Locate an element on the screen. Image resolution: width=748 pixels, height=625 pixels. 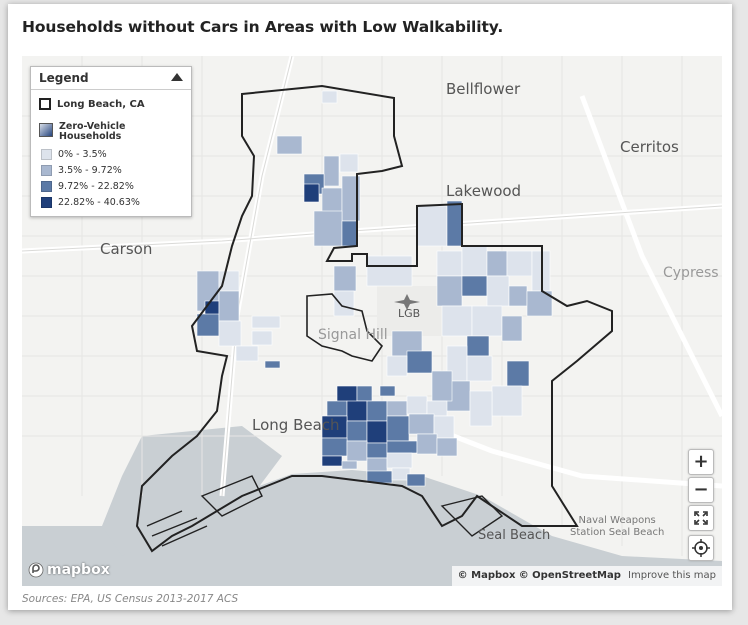
fullscreen-icon is located at coordinates (701, 518).